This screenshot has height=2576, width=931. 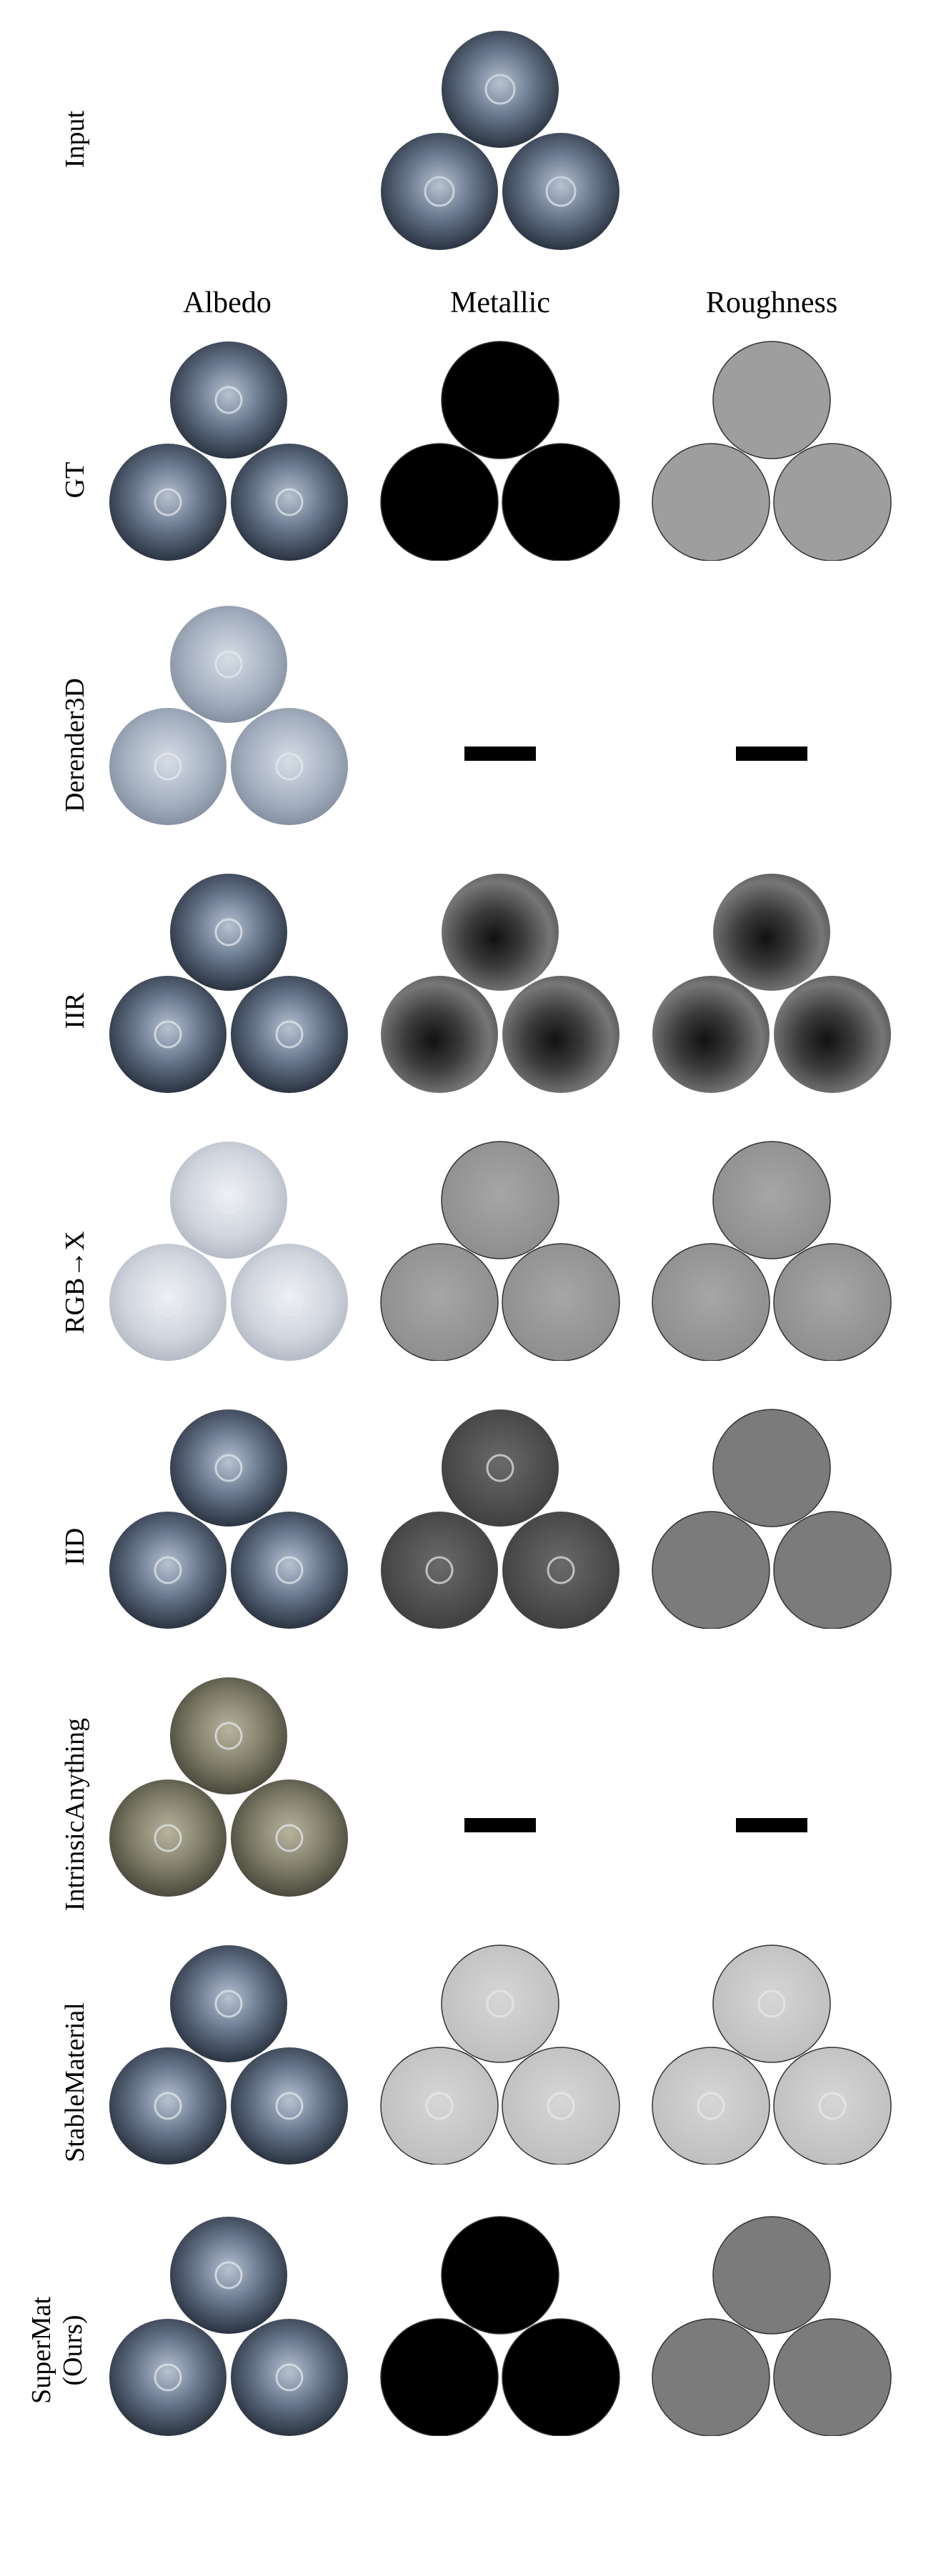 I want to click on row-label-gt: GT, so click(x=75, y=480).